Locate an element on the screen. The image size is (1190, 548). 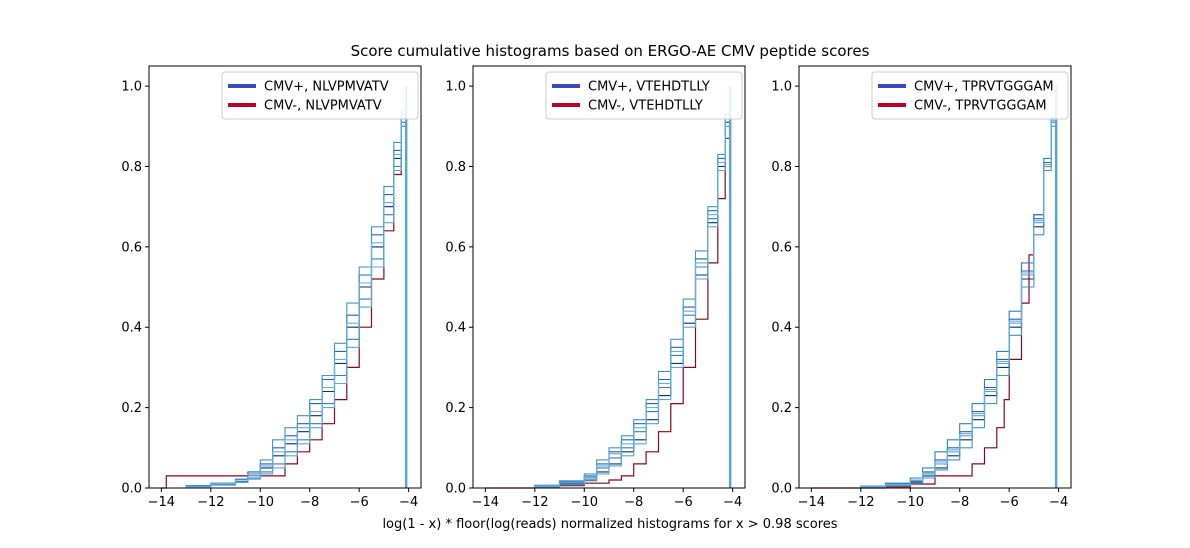
legend-entry: CMV-, TPRVTGGGAM is located at coordinates (980, 106).